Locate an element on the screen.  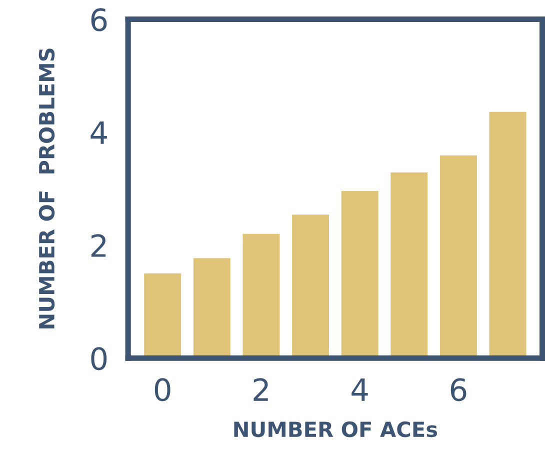
y-axis-title: NUMBER OF PROBLEMS is located at coordinates (46, 188).